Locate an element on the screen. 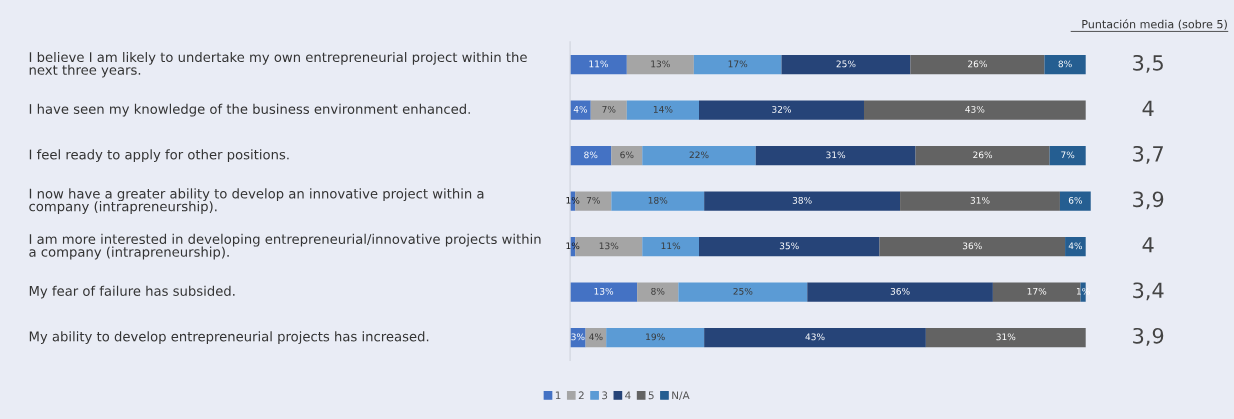 The width and height of the screenshot is (1234, 419). text: 3,5 is located at coordinates (1148, 63).